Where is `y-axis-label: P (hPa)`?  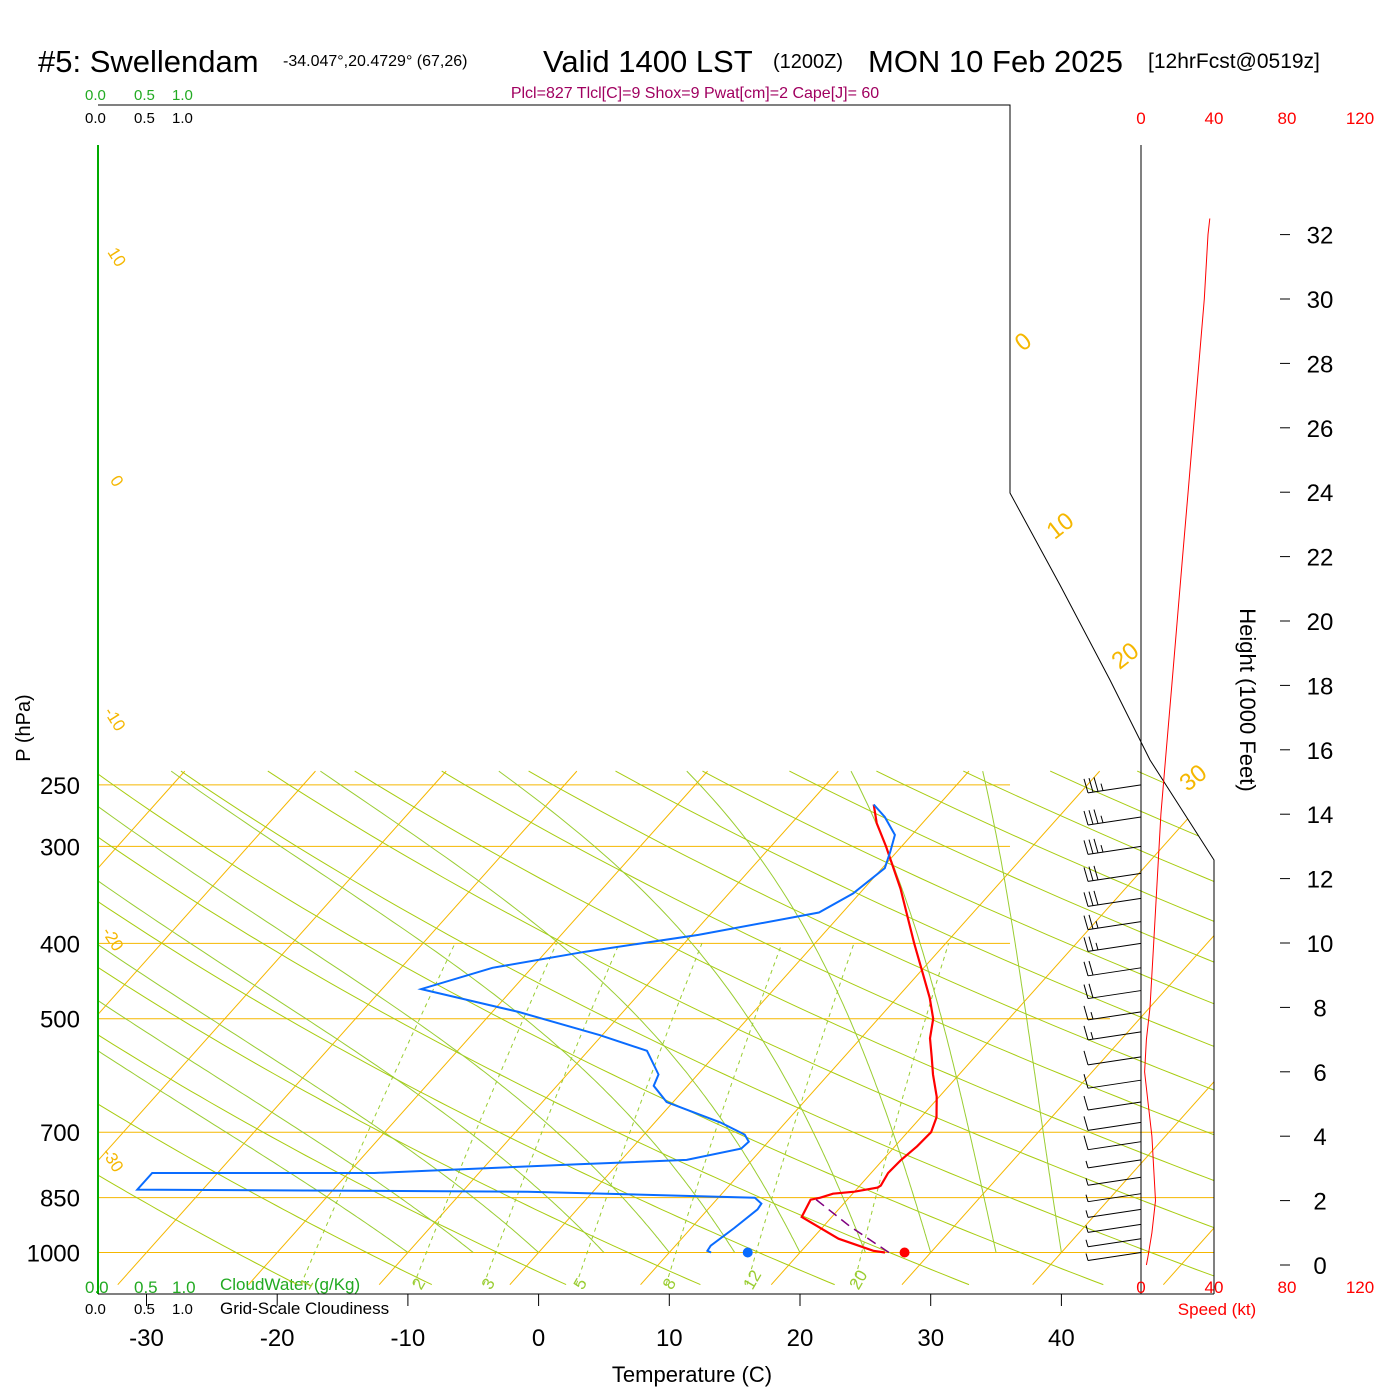 y-axis-label: P (hPa) is located at coordinates (24, 727).